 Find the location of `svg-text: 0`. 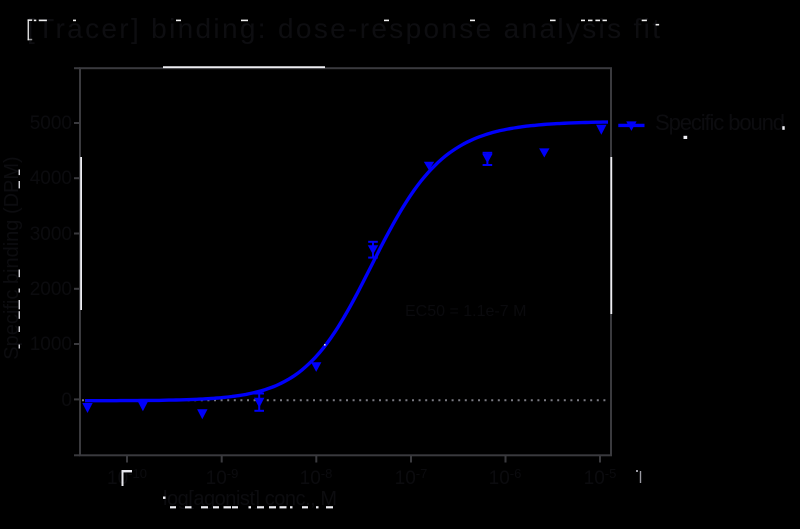

svg-text: 0 is located at coordinates (66, 400).